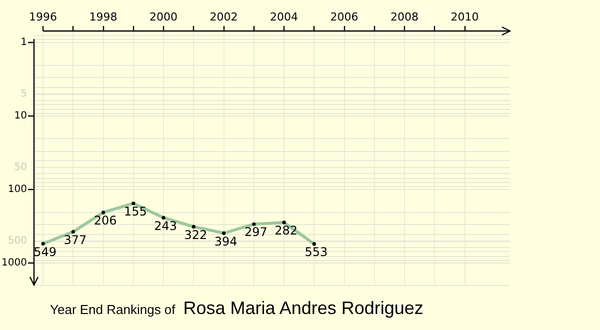  What do you see at coordinates (164, 17) in the screenshot?
I see `x-tick-label: 2000` at bounding box center [164, 17].